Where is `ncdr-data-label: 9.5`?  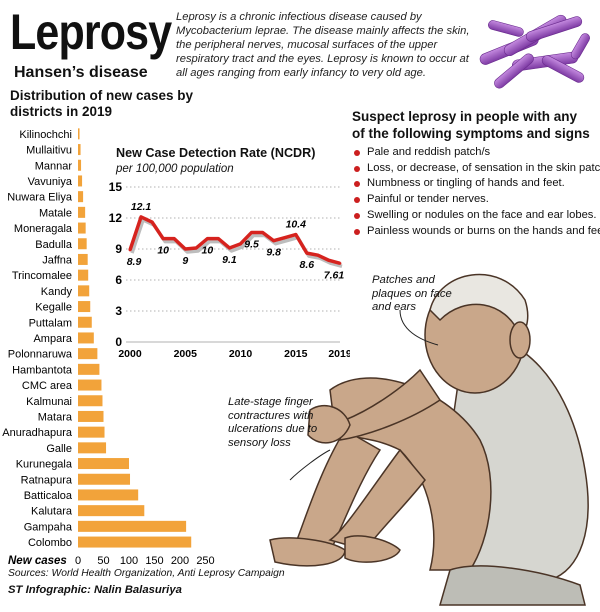 ncdr-data-label: 9.5 is located at coordinates (251, 244).